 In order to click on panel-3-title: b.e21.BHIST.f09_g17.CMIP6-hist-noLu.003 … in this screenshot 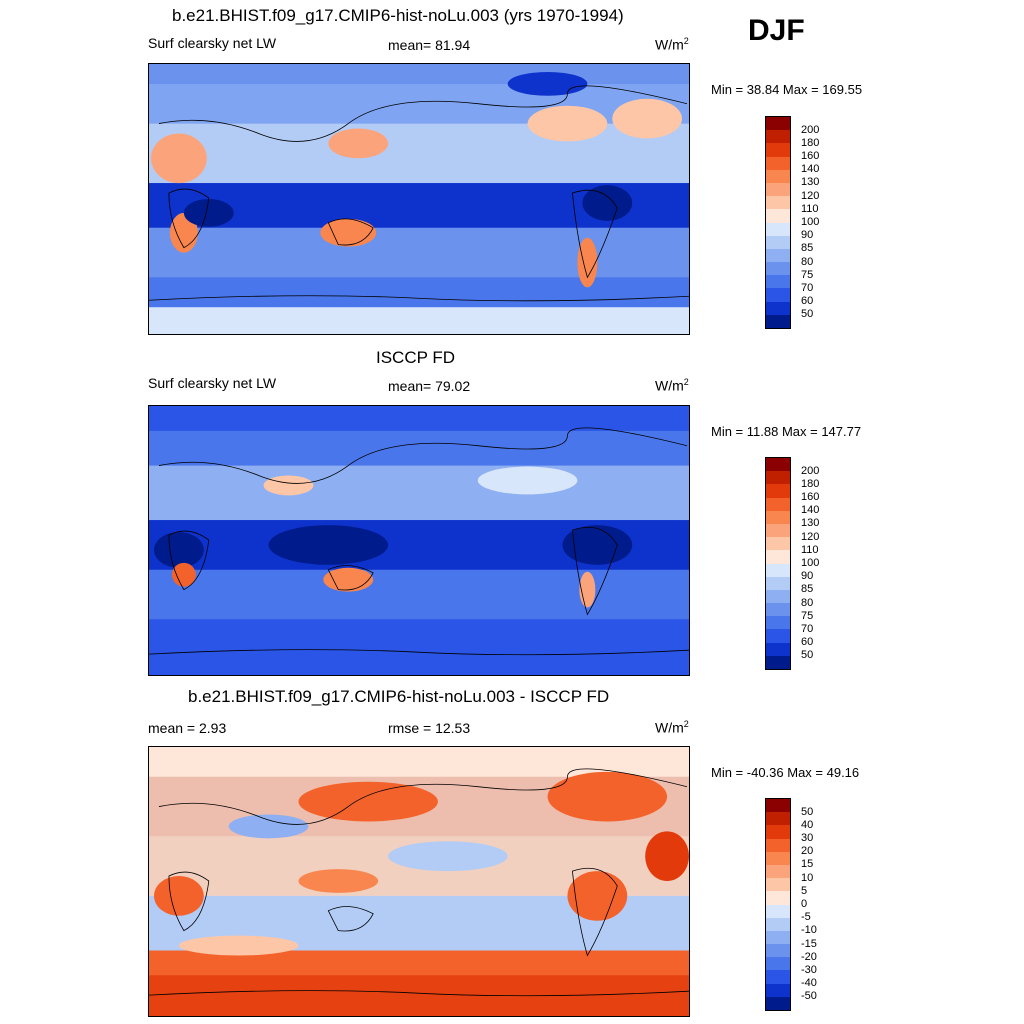, I will do `click(399, 696)`.